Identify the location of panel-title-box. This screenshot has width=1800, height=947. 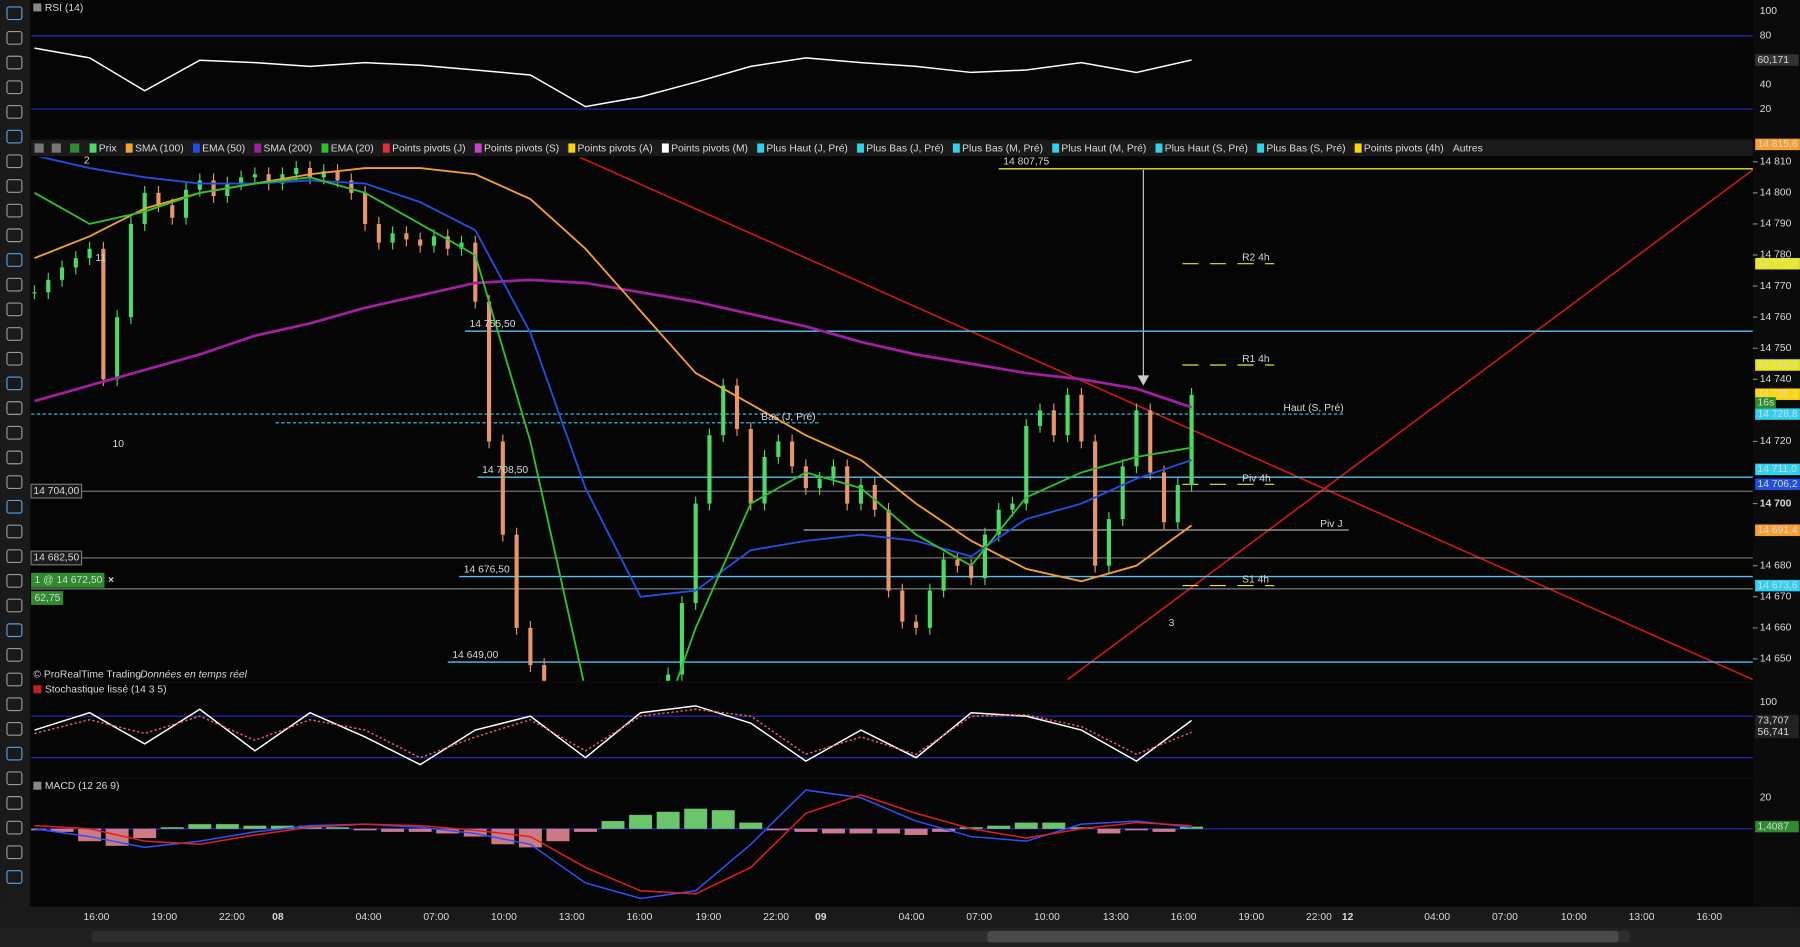
(37, 785).